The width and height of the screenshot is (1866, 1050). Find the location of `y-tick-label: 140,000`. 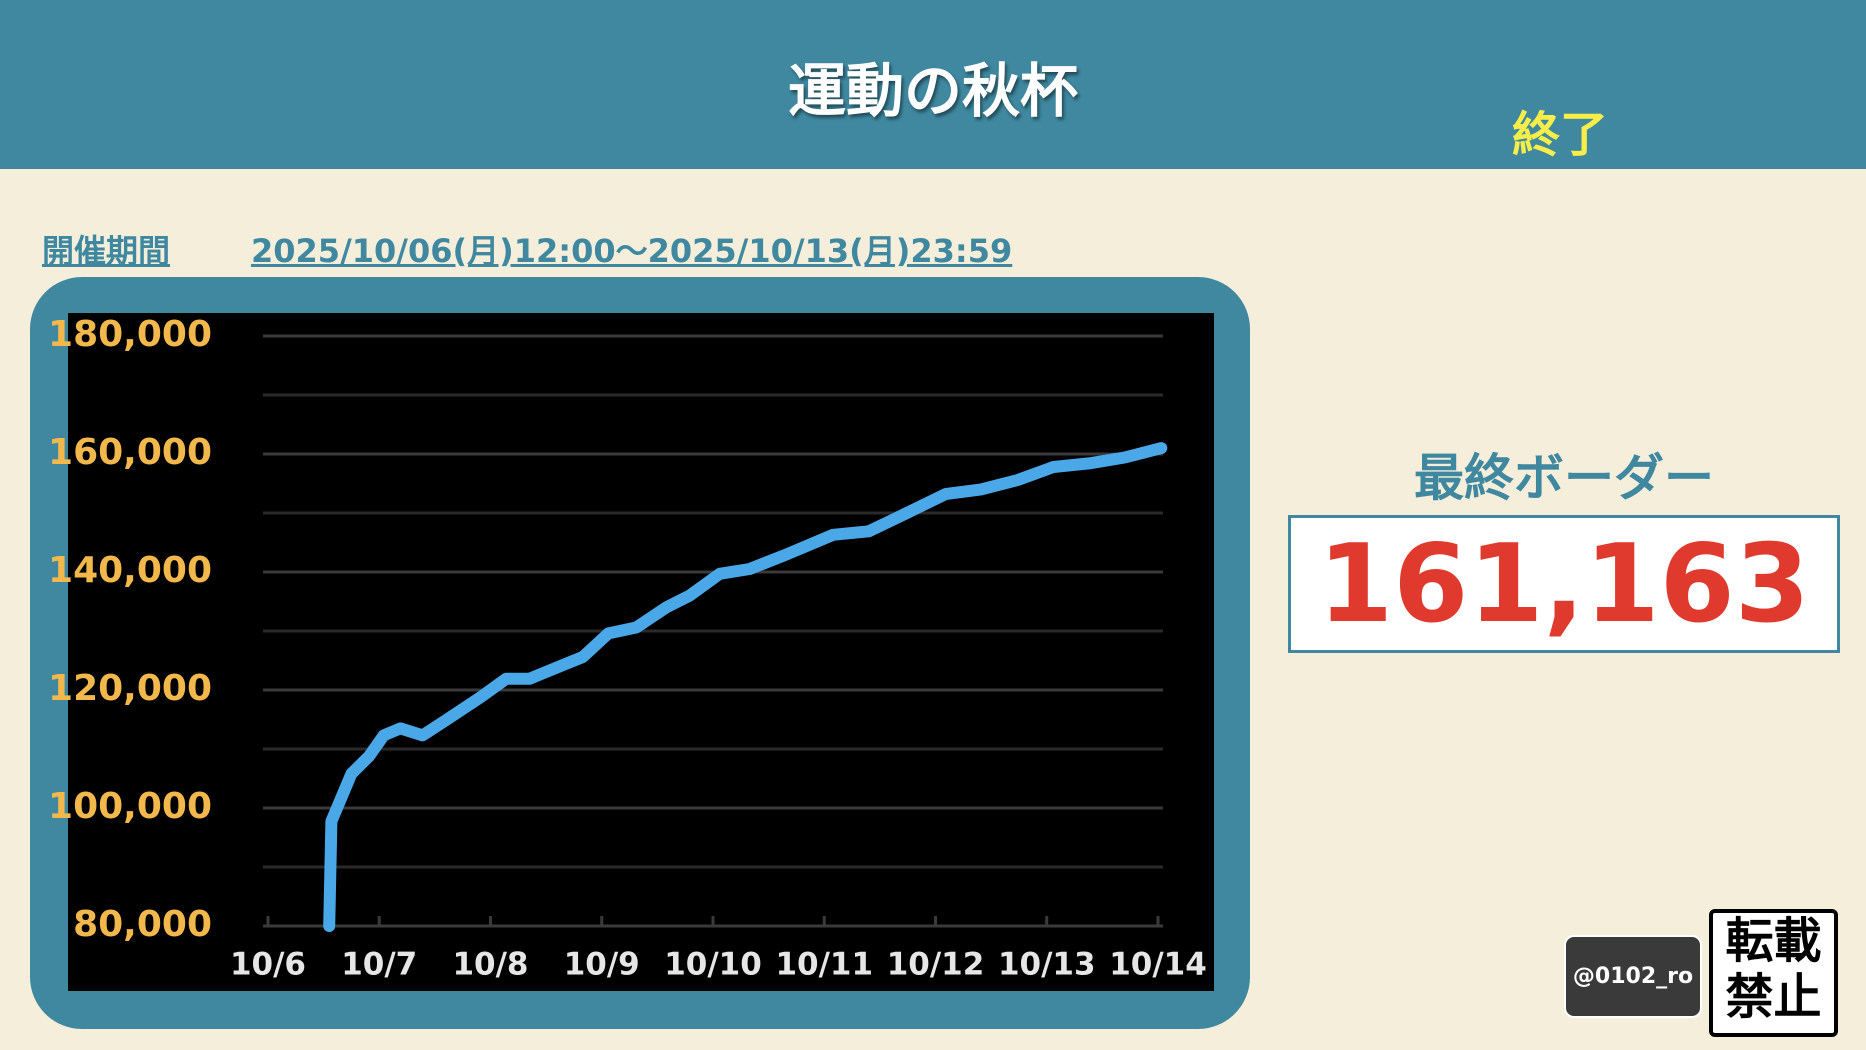

y-tick-label: 140,000 is located at coordinates (130, 570).